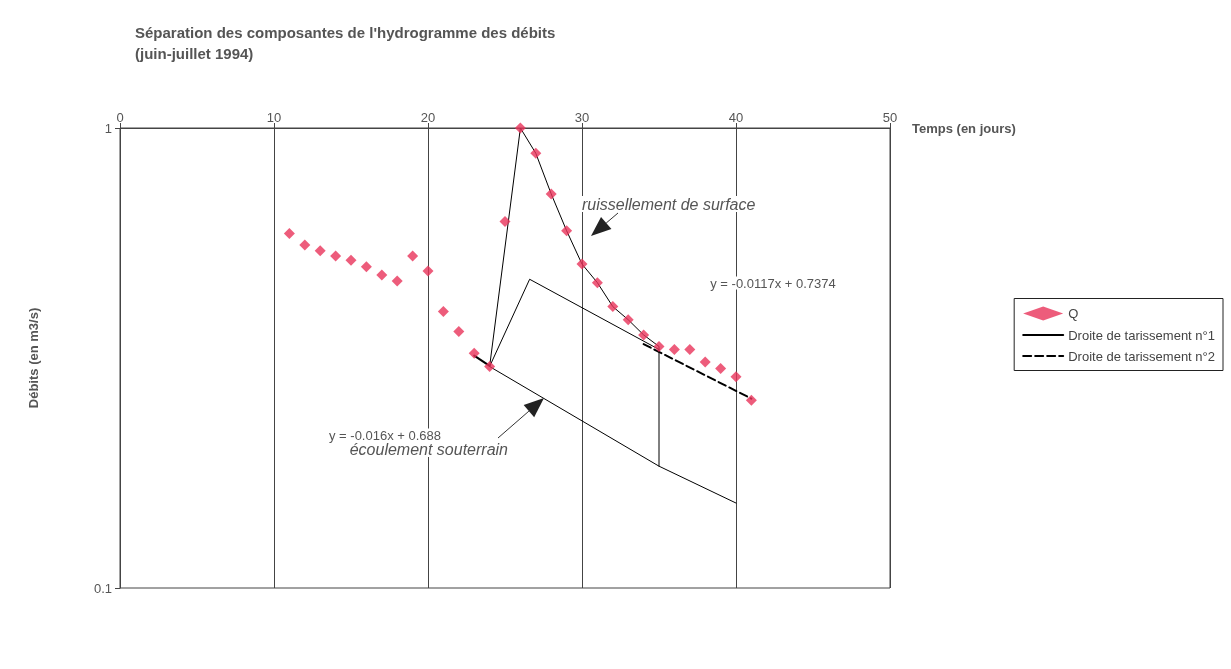 Image resolution: width=1231 pixels, height=669 pixels. Describe the element at coordinates (1142, 335) in the screenshot. I see `legend-label: Droite de tarissement n°1` at that location.